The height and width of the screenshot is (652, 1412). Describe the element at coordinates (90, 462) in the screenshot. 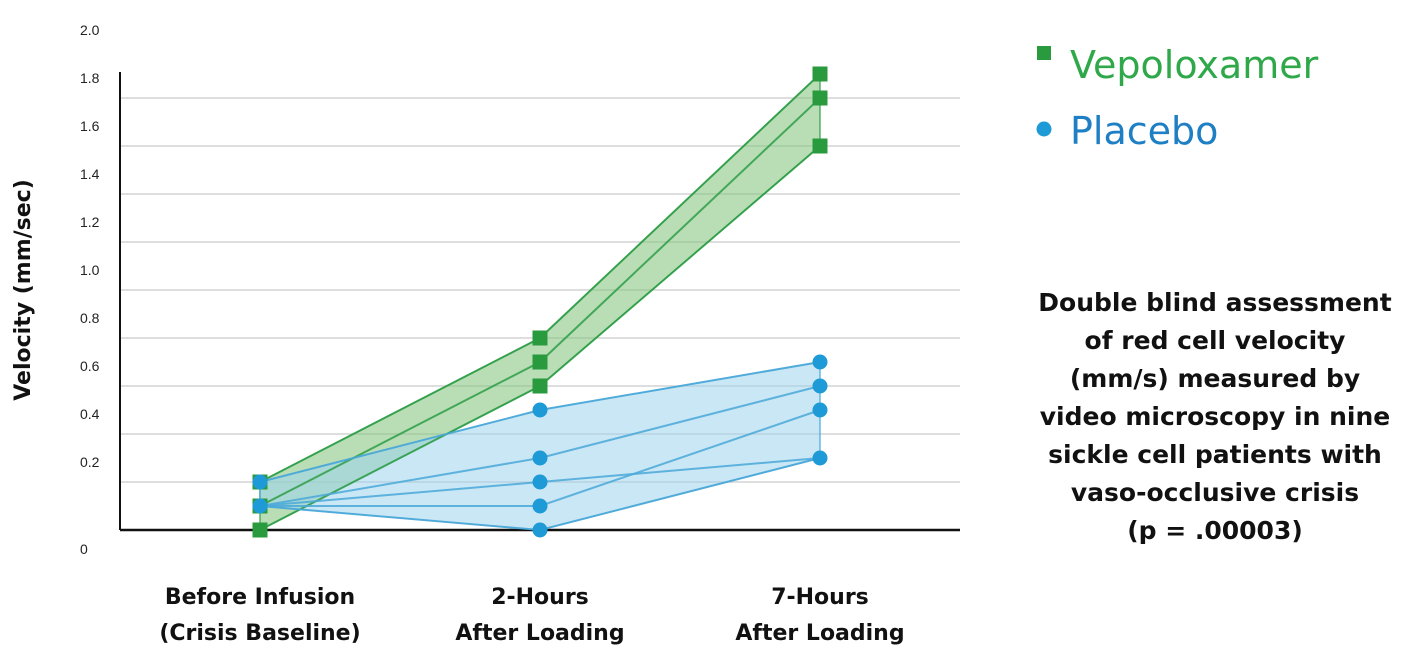

I see `y-tick-label: 0.2` at that location.